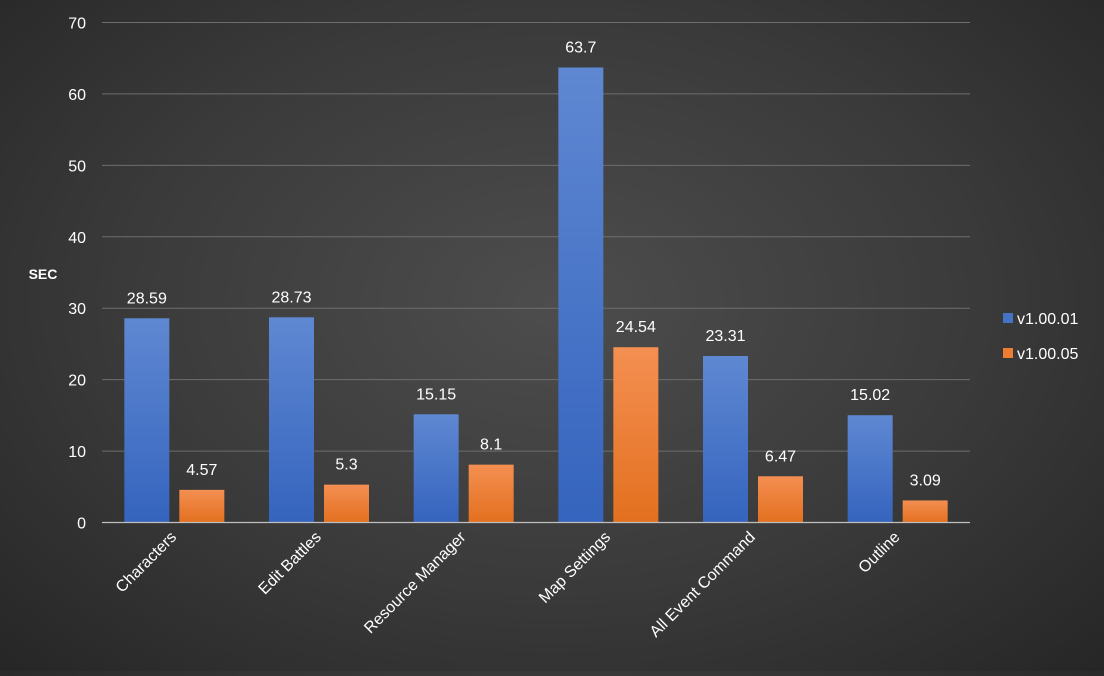  Describe the element at coordinates (1047, 319) in the screenshot. I see `legend-label: v1.00.01` at that location.